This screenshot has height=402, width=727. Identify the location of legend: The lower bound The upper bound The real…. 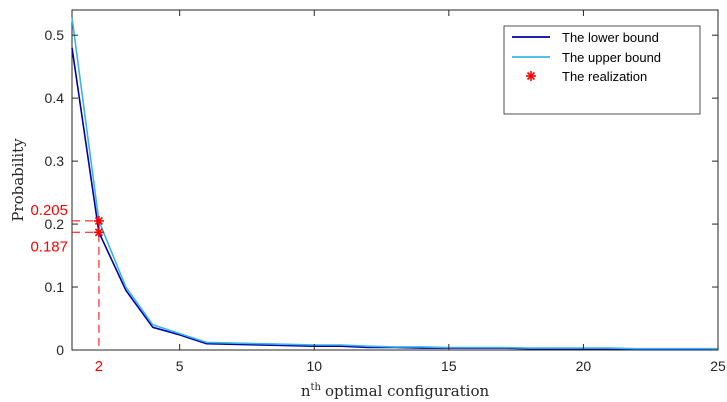
(602, 70).